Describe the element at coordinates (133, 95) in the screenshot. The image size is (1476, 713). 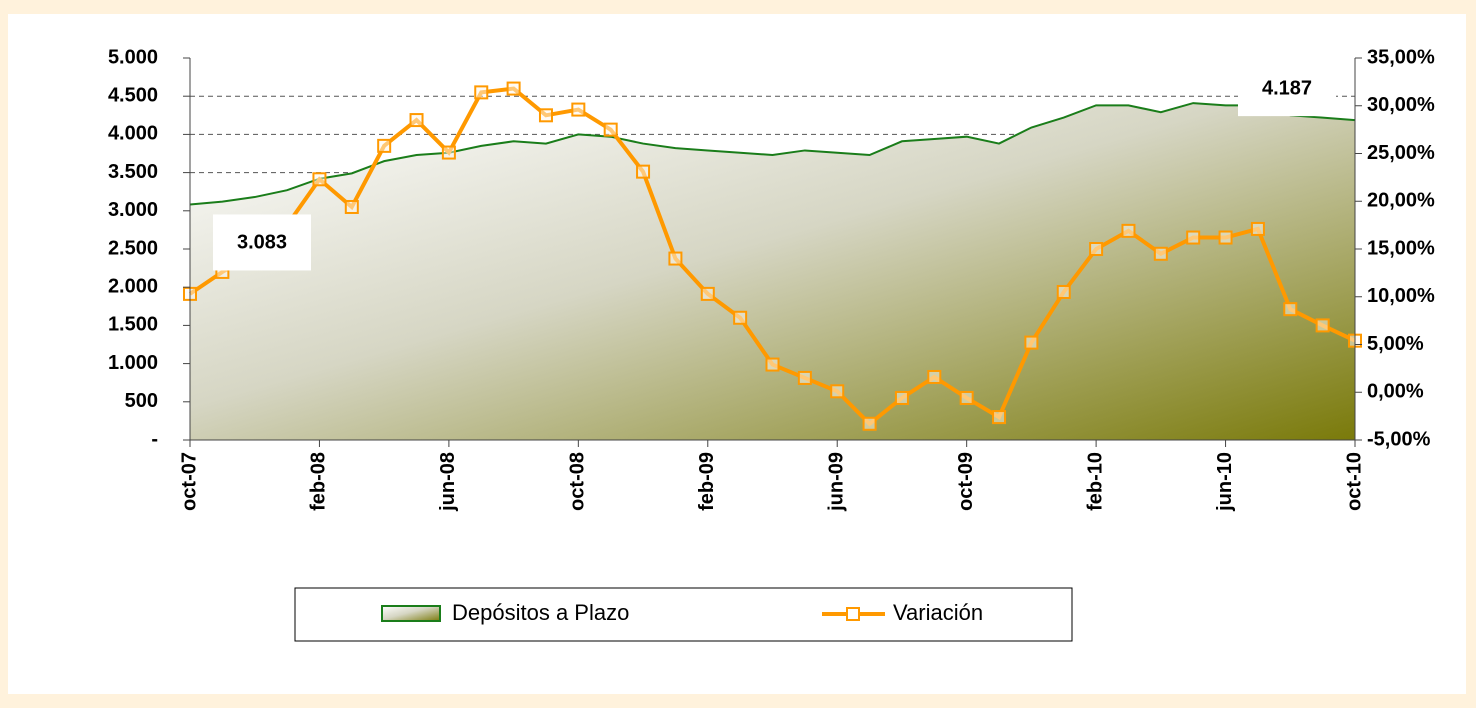
I see `y-tick-label: 4.500` at that location.